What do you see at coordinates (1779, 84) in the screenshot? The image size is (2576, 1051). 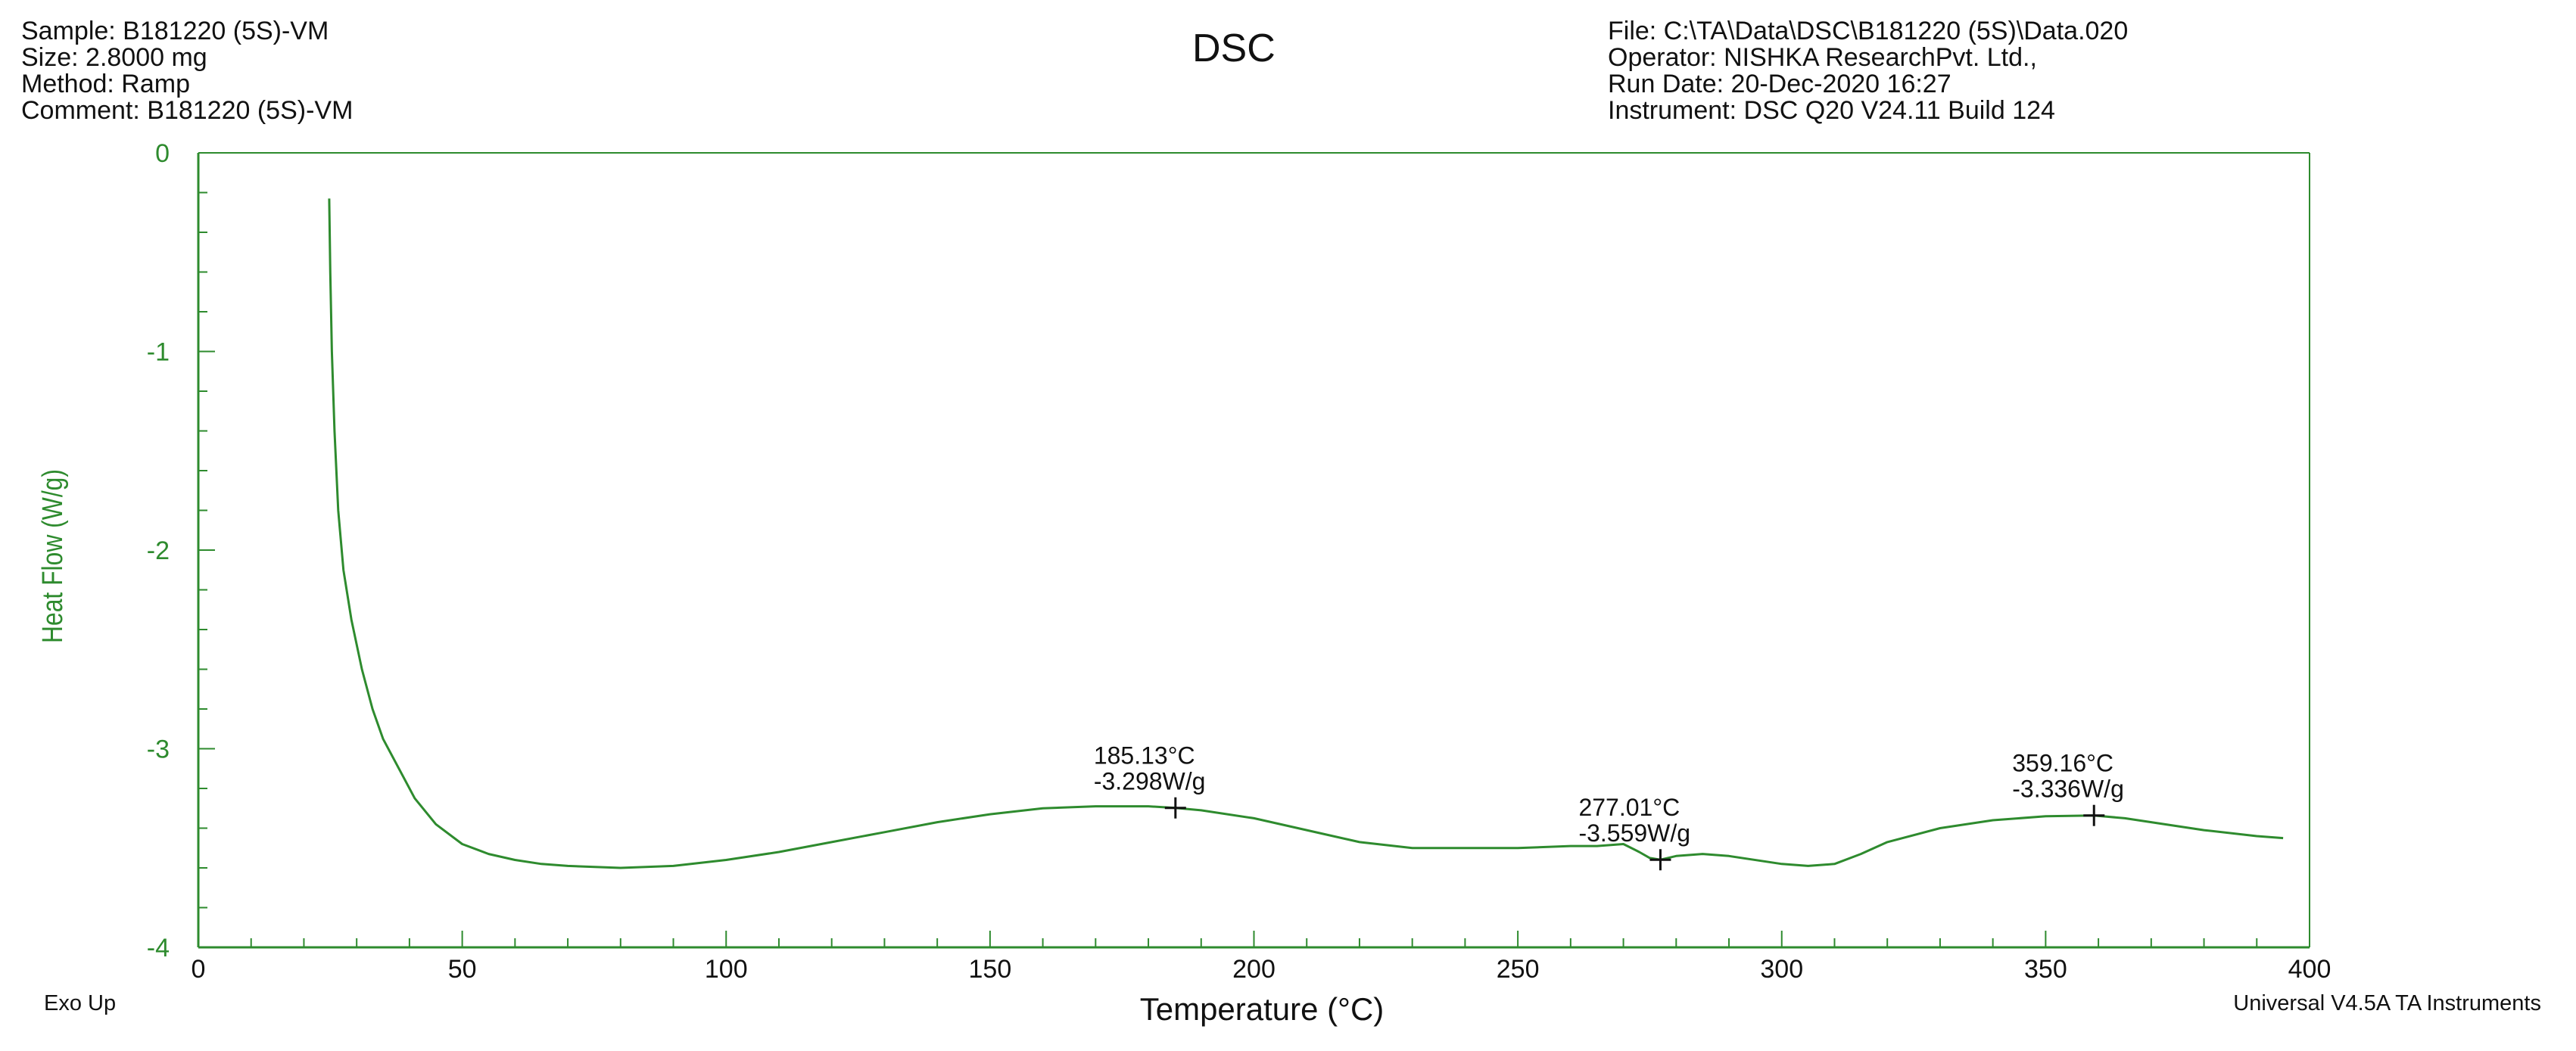 I see `run-date-line: Run Date: 20-Dec-2020 16:27` at bounding box center [1779, 84].